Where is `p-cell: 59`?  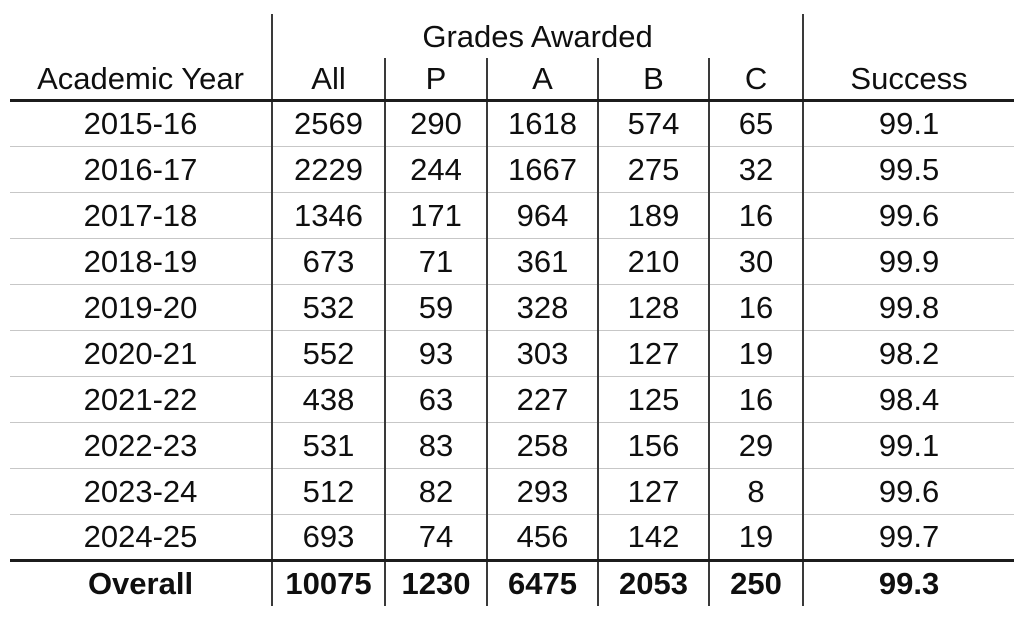 p-cell: 59 is located at coordinates (436, 307).